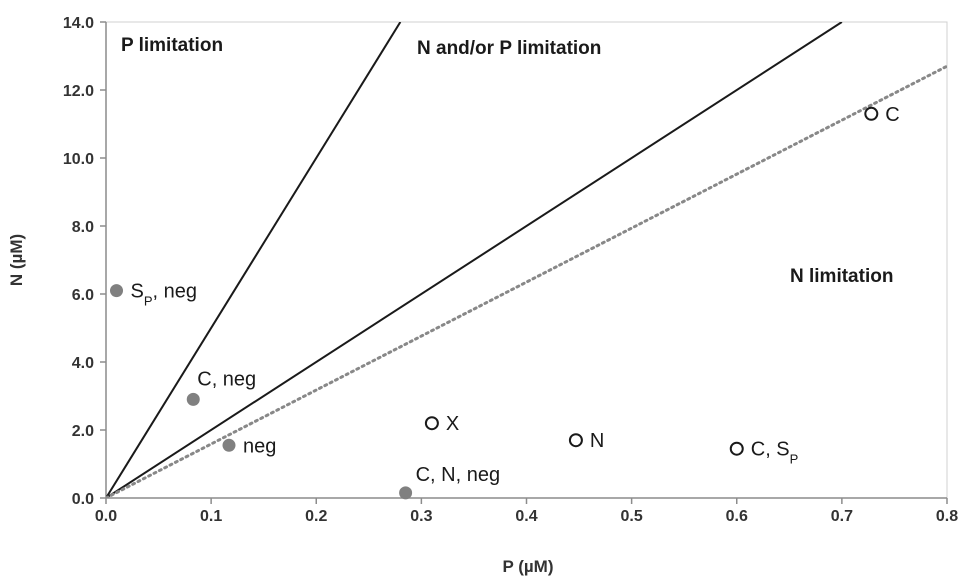  What do you see at coordinates (737, 516) in the screenshot?
I see `x-tick-label: 0.6` at bounding box center [737, 516].